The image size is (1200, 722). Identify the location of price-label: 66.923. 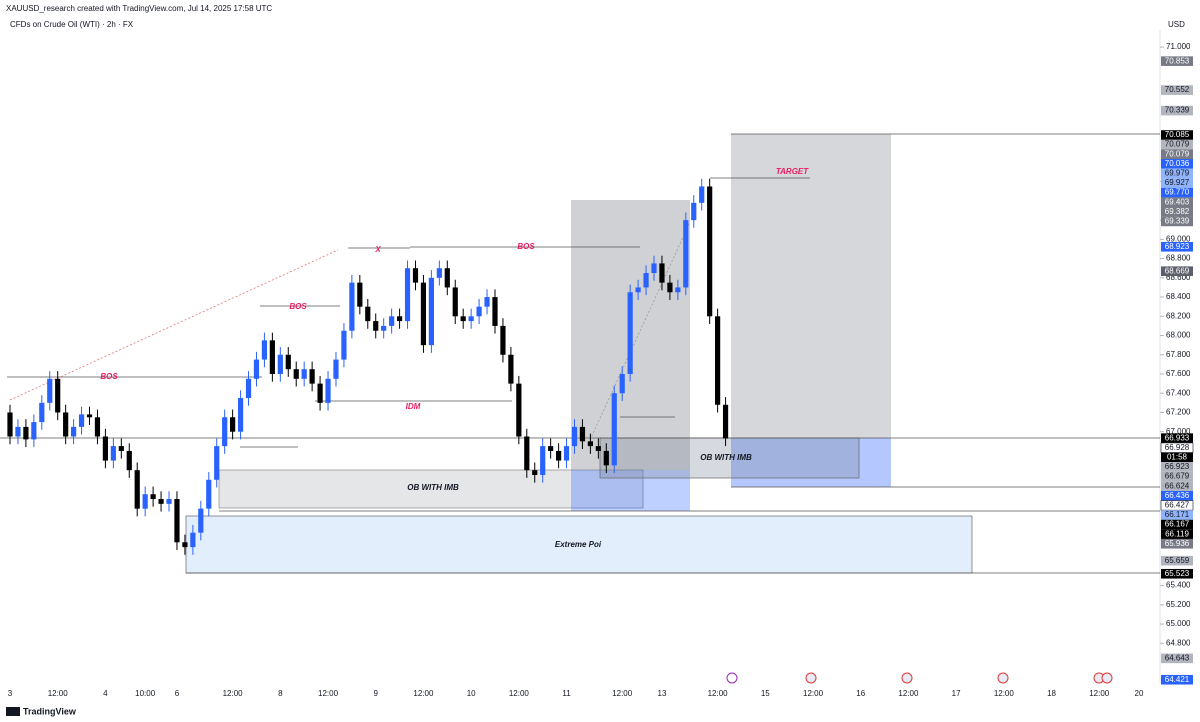
(1177, 466).